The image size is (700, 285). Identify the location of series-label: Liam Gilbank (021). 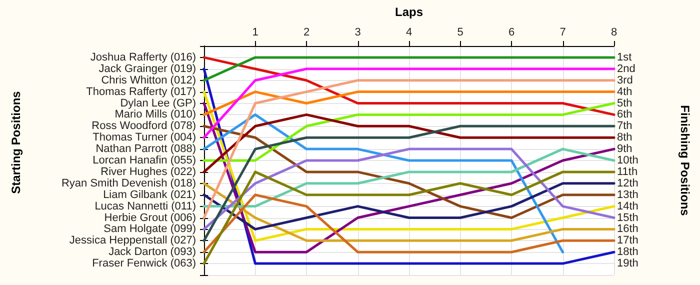
(149, 194).